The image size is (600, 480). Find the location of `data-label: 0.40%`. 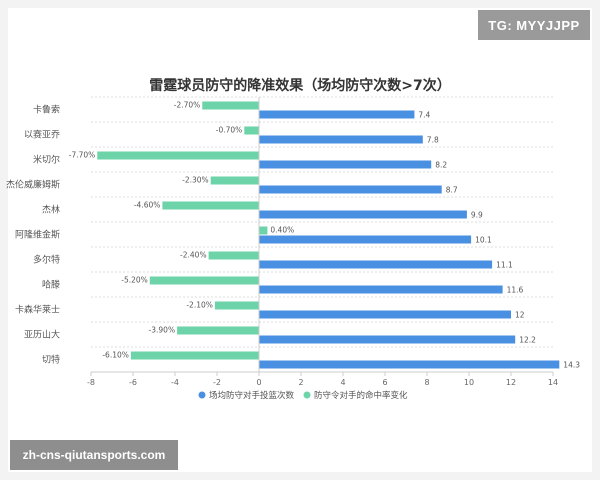

data-label: 0.40% is located at coordinates (282, 230).